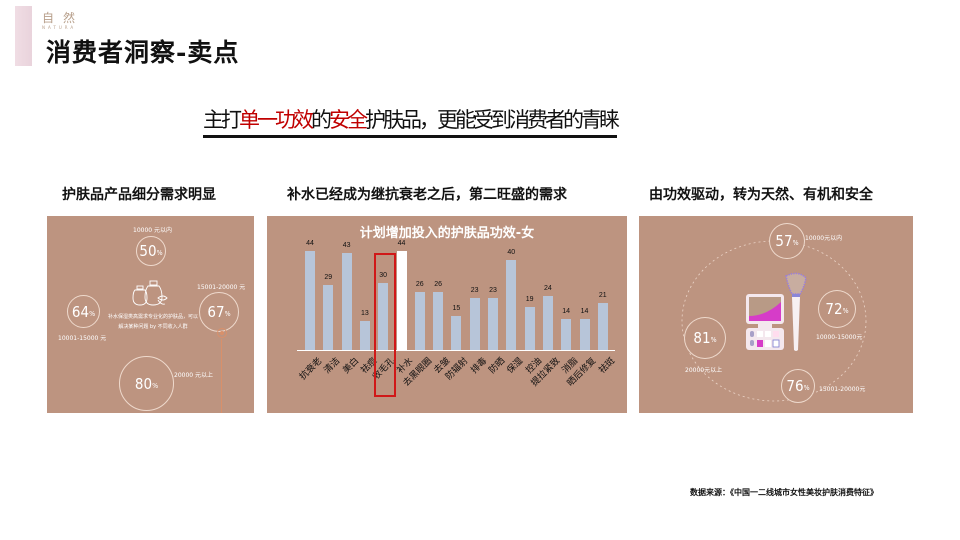 The width and height of the screenshot is (960, 540). What do you see at coordinates (321, 120) in the screenshot?
I see `headline-part2: 的` at bounding box center [321, 120].